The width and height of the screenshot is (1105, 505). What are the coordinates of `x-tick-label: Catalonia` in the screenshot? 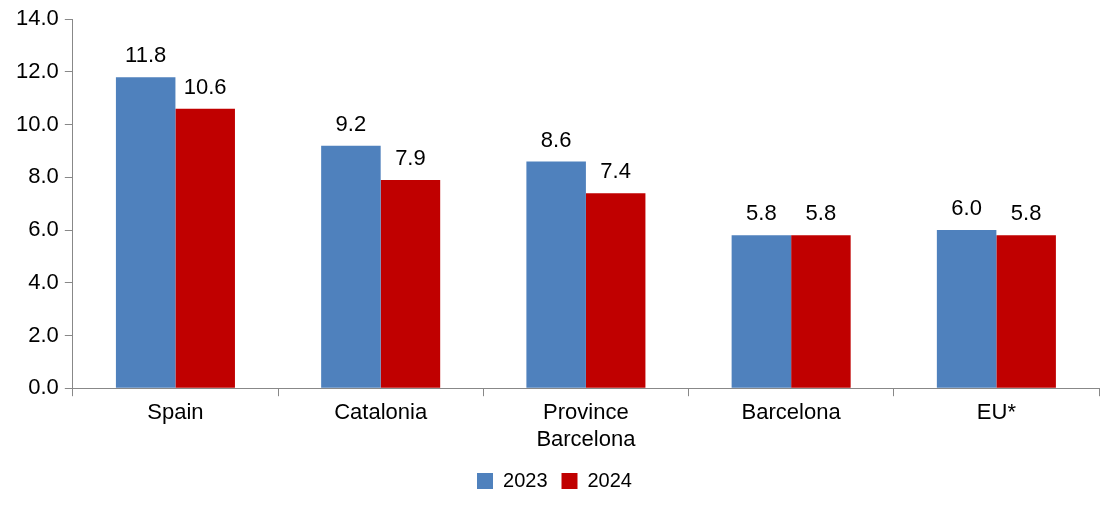 It's located at (381, 412).